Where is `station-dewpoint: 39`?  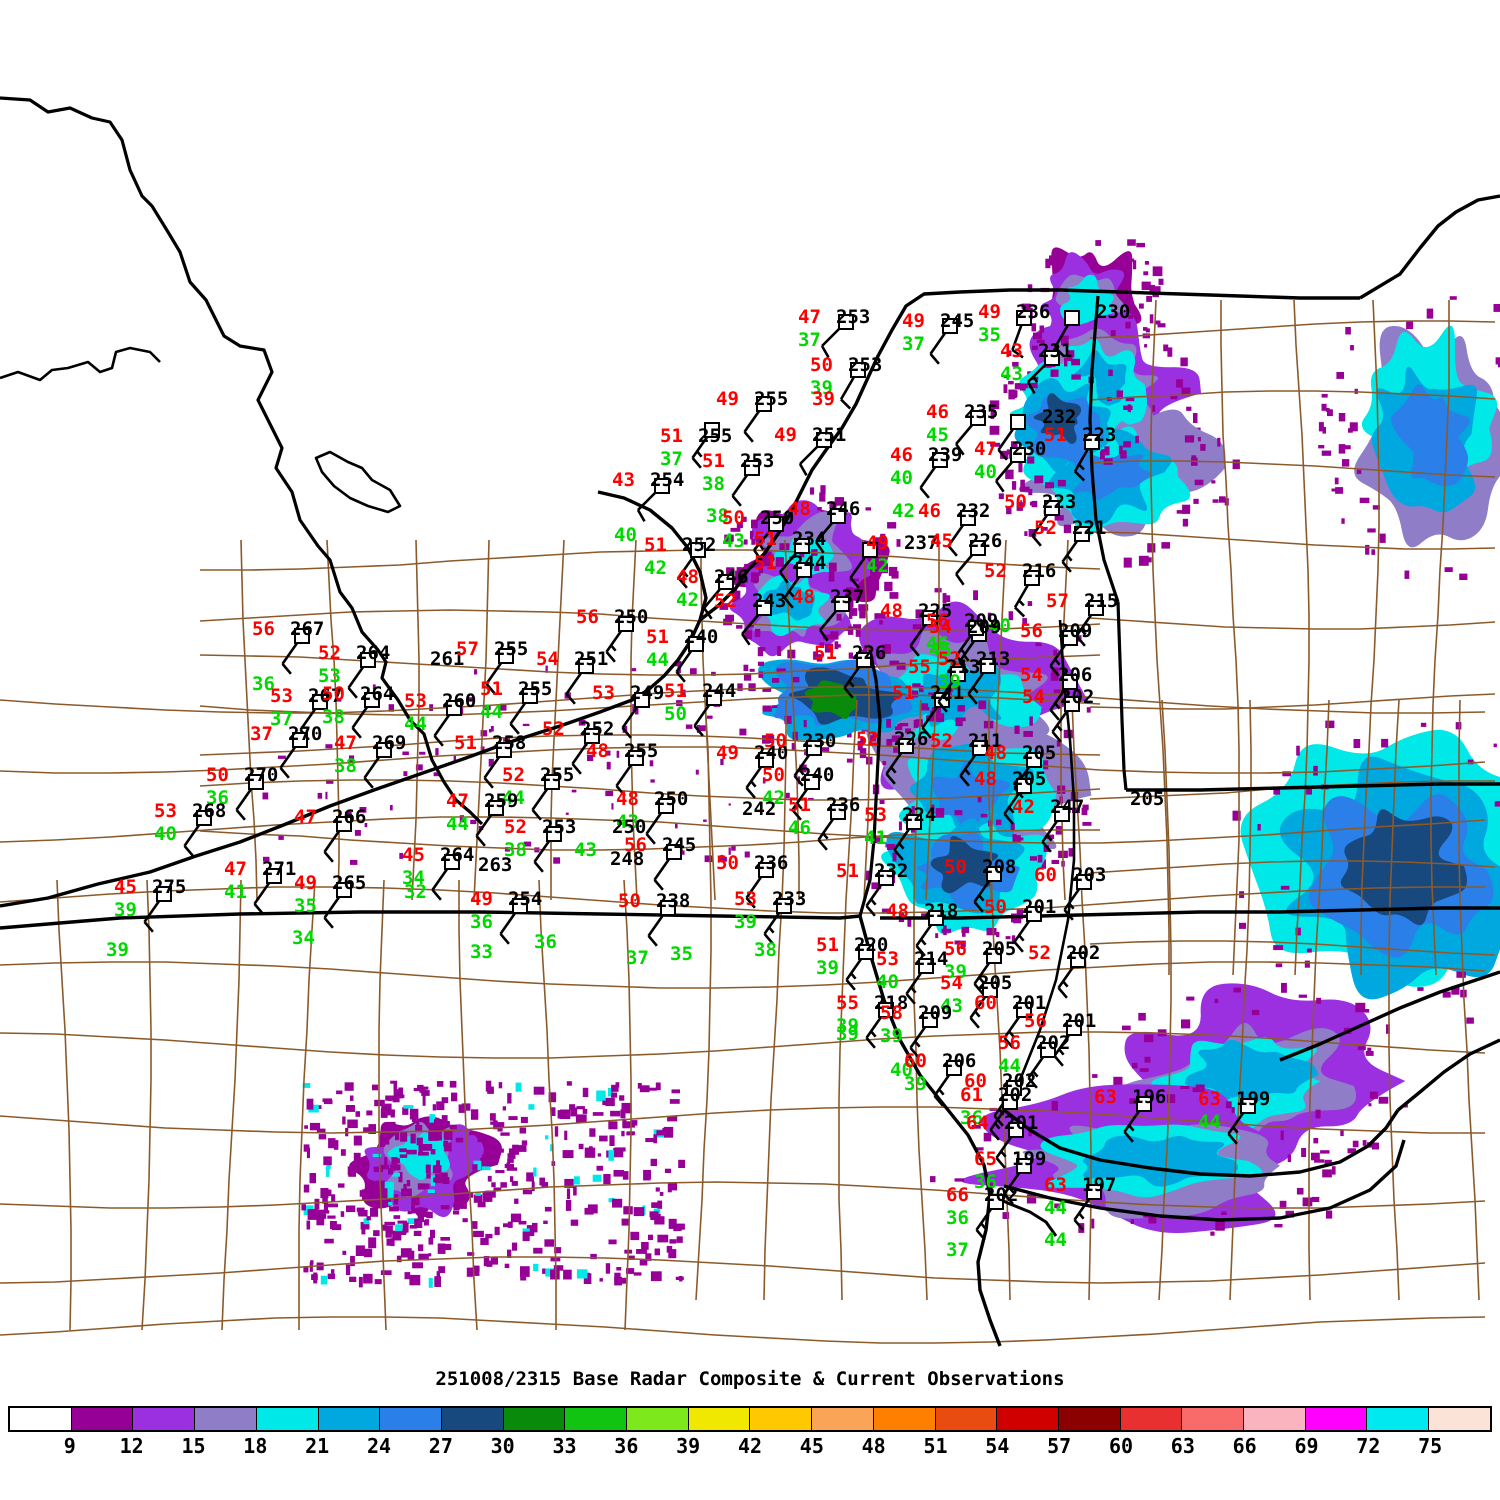
station-dewpoint: 39 is located at coordinates (125, 910).